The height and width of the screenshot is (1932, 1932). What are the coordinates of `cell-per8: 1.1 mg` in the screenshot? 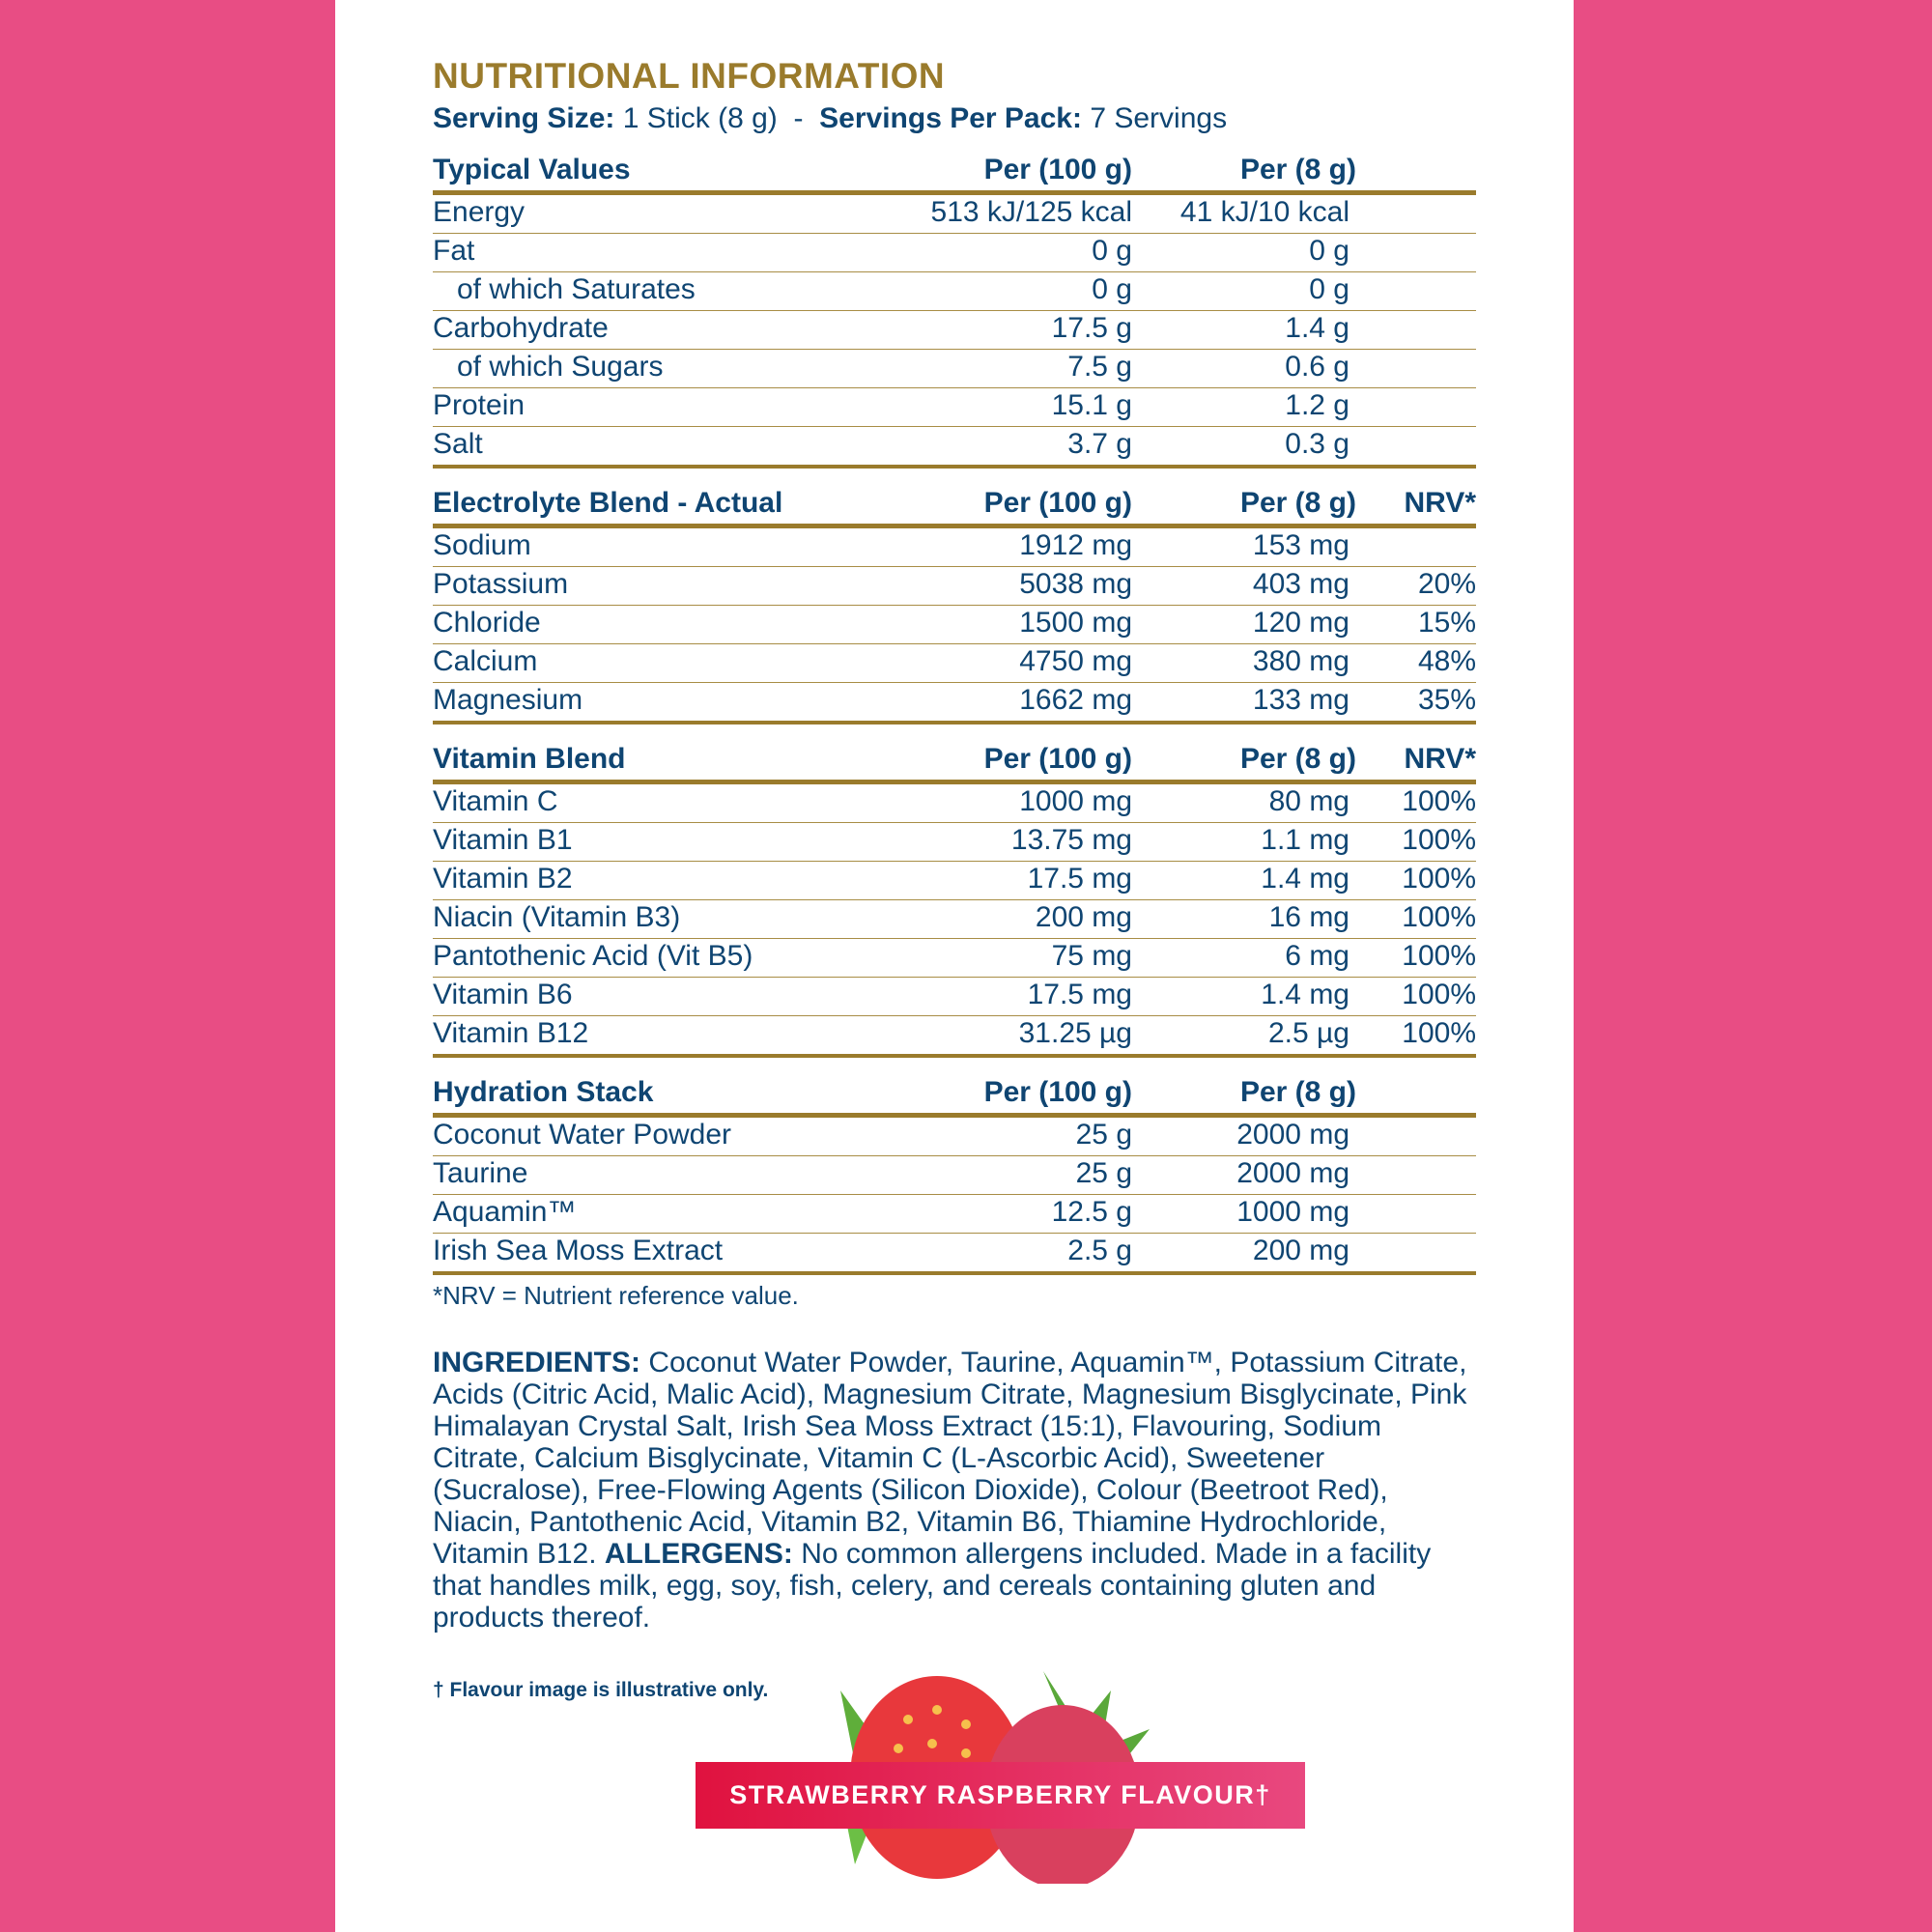 It's located at (1305, 840).